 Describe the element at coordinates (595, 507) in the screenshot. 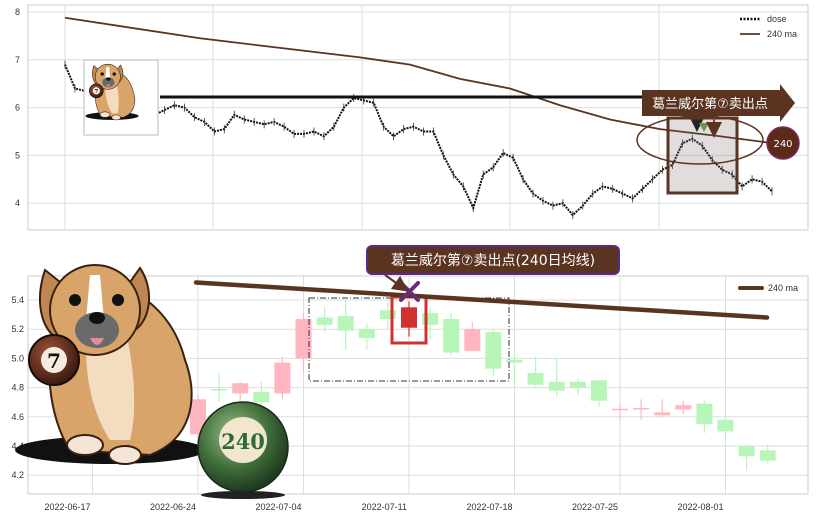

I see `x-tick-label: 2022-07-25` at that location.